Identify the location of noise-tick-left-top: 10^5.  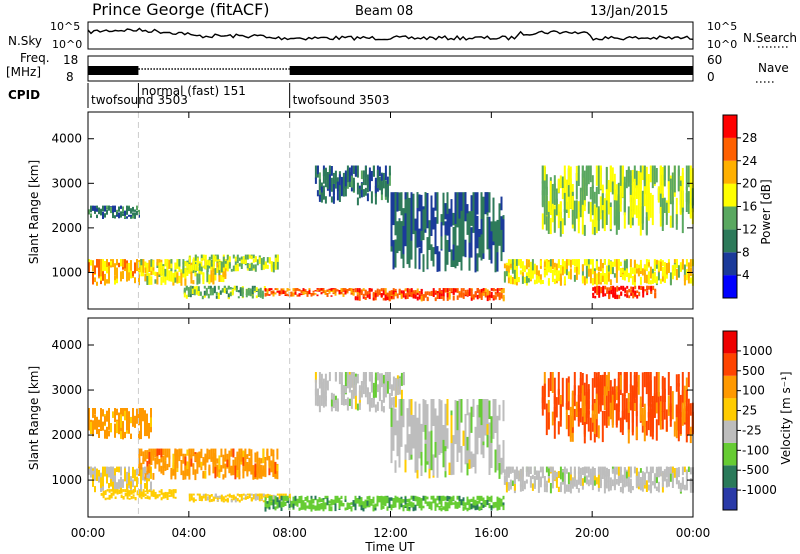
(65, 26).